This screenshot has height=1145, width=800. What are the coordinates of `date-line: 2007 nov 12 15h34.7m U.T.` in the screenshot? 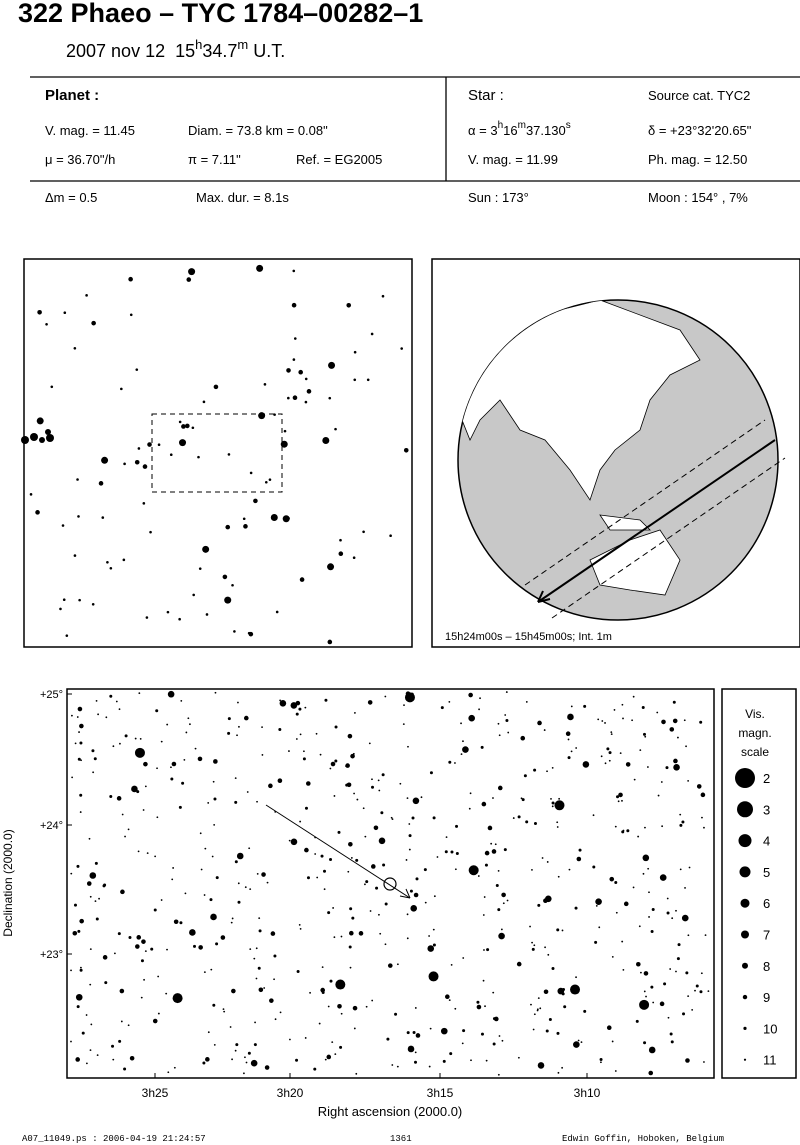 It's located at (175, 49).